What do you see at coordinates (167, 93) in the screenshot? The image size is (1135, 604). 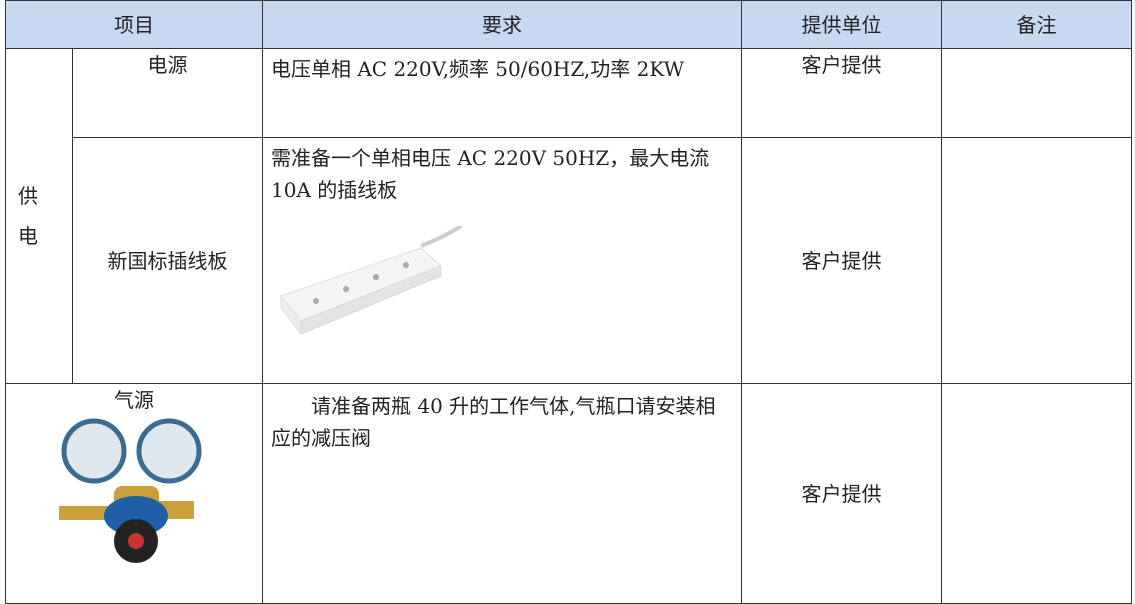 I see `item-cell: 电源` at bounding box center [167, 93].